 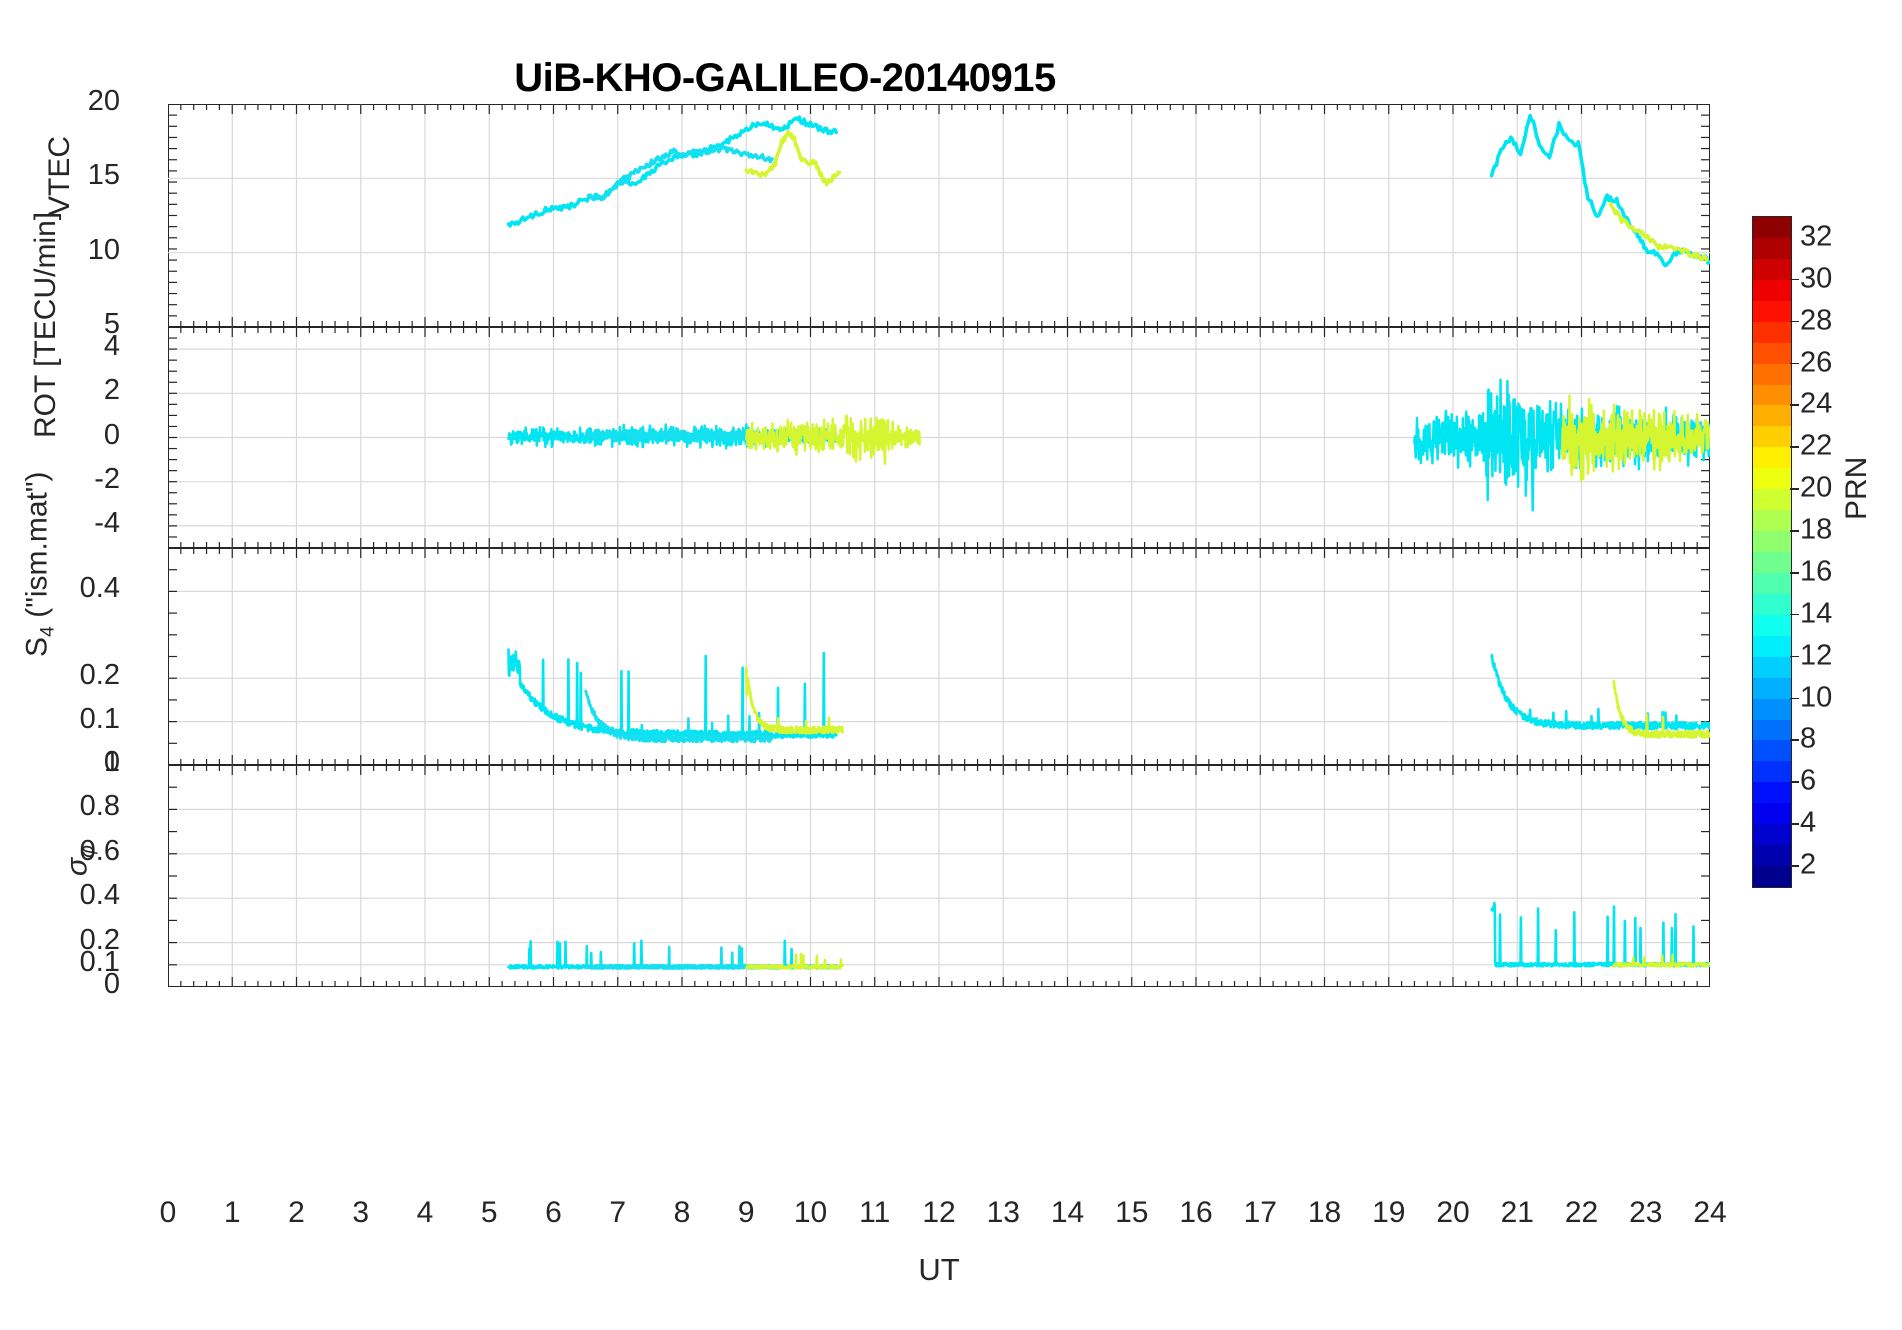 I want to click on panel-vtec-canvas, so click(x=939, y=215).